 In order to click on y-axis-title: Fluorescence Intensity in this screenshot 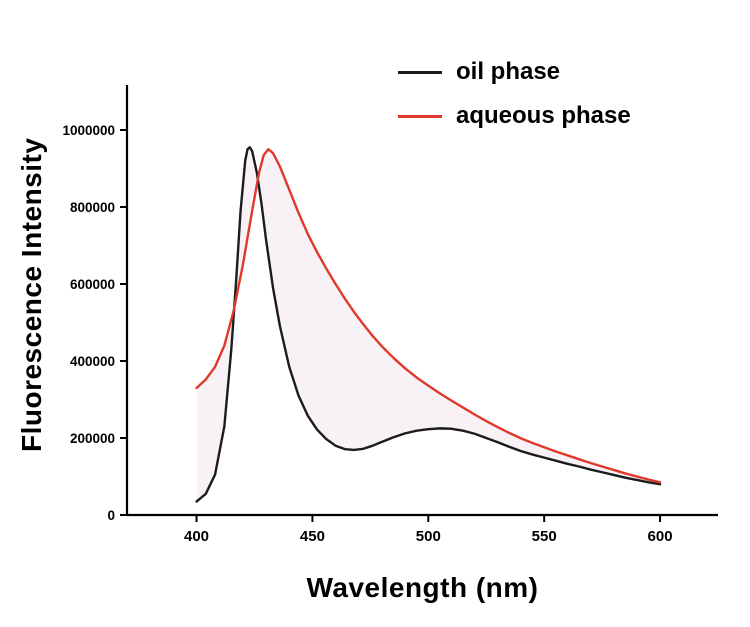, I will do `click(31, 294)`.